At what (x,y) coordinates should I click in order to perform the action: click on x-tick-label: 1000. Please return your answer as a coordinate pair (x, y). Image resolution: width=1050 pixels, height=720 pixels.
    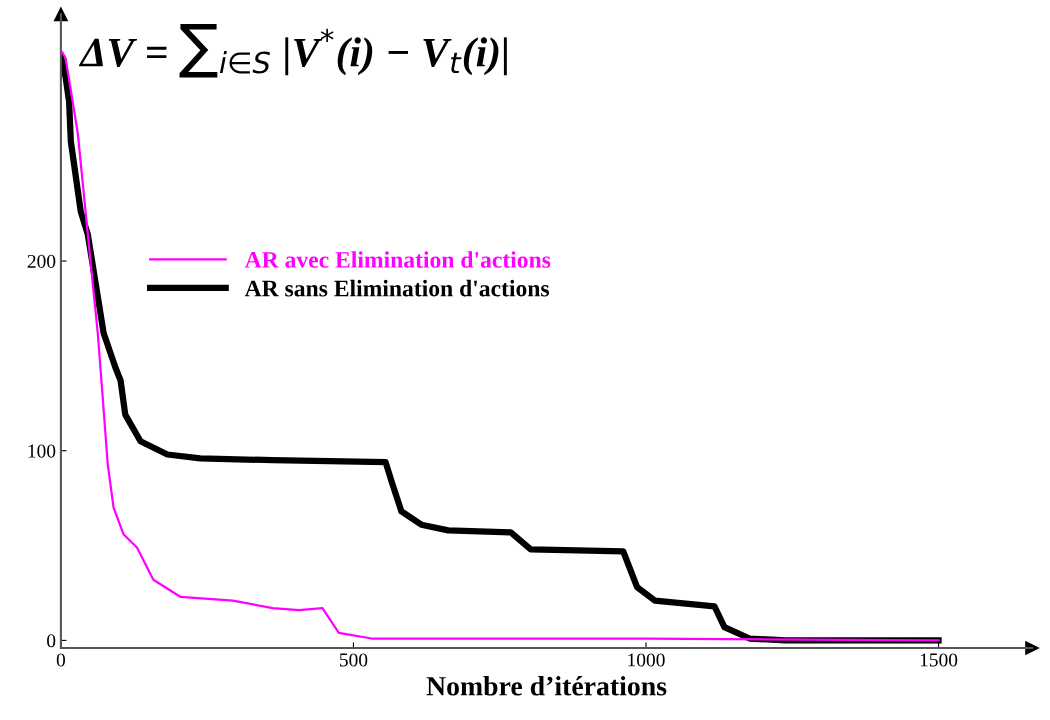
    Looking at the image, I should click on (646, 660).